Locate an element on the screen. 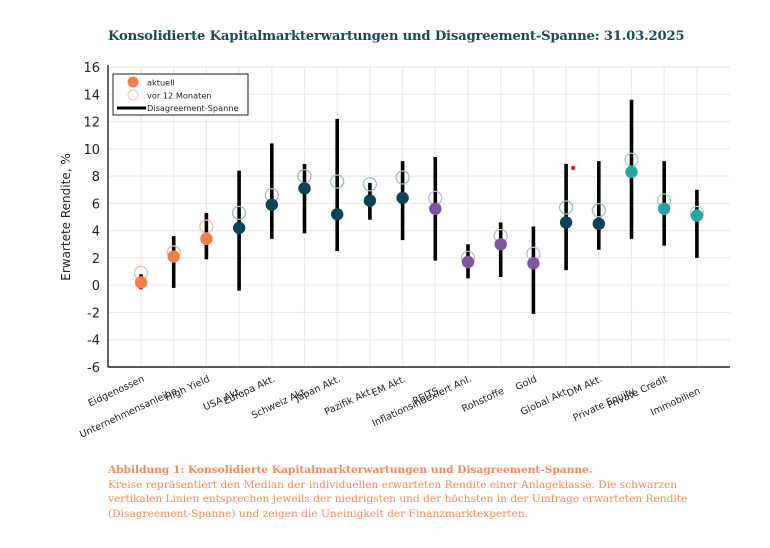 The image size is (770, 548). y-tick-label: 6 is located at coordinates (96, 204).